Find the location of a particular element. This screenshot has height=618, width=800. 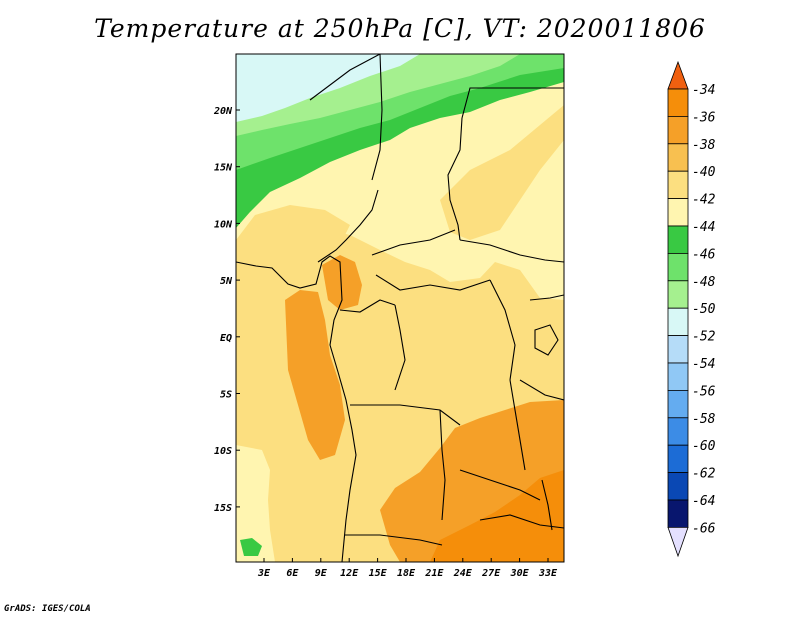

border-congo-drc is located at coordinates (400, 347).